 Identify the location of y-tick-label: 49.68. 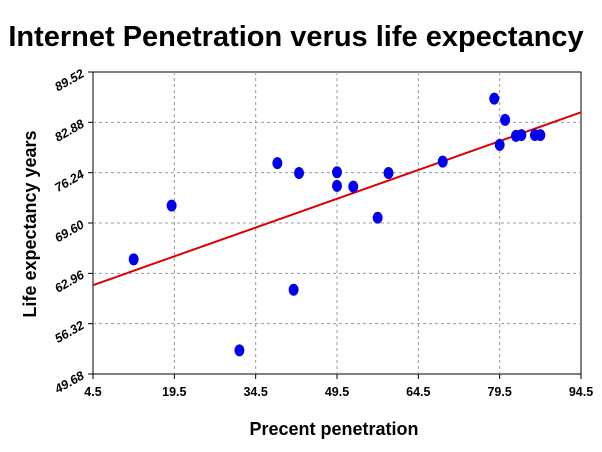
(69, 382).